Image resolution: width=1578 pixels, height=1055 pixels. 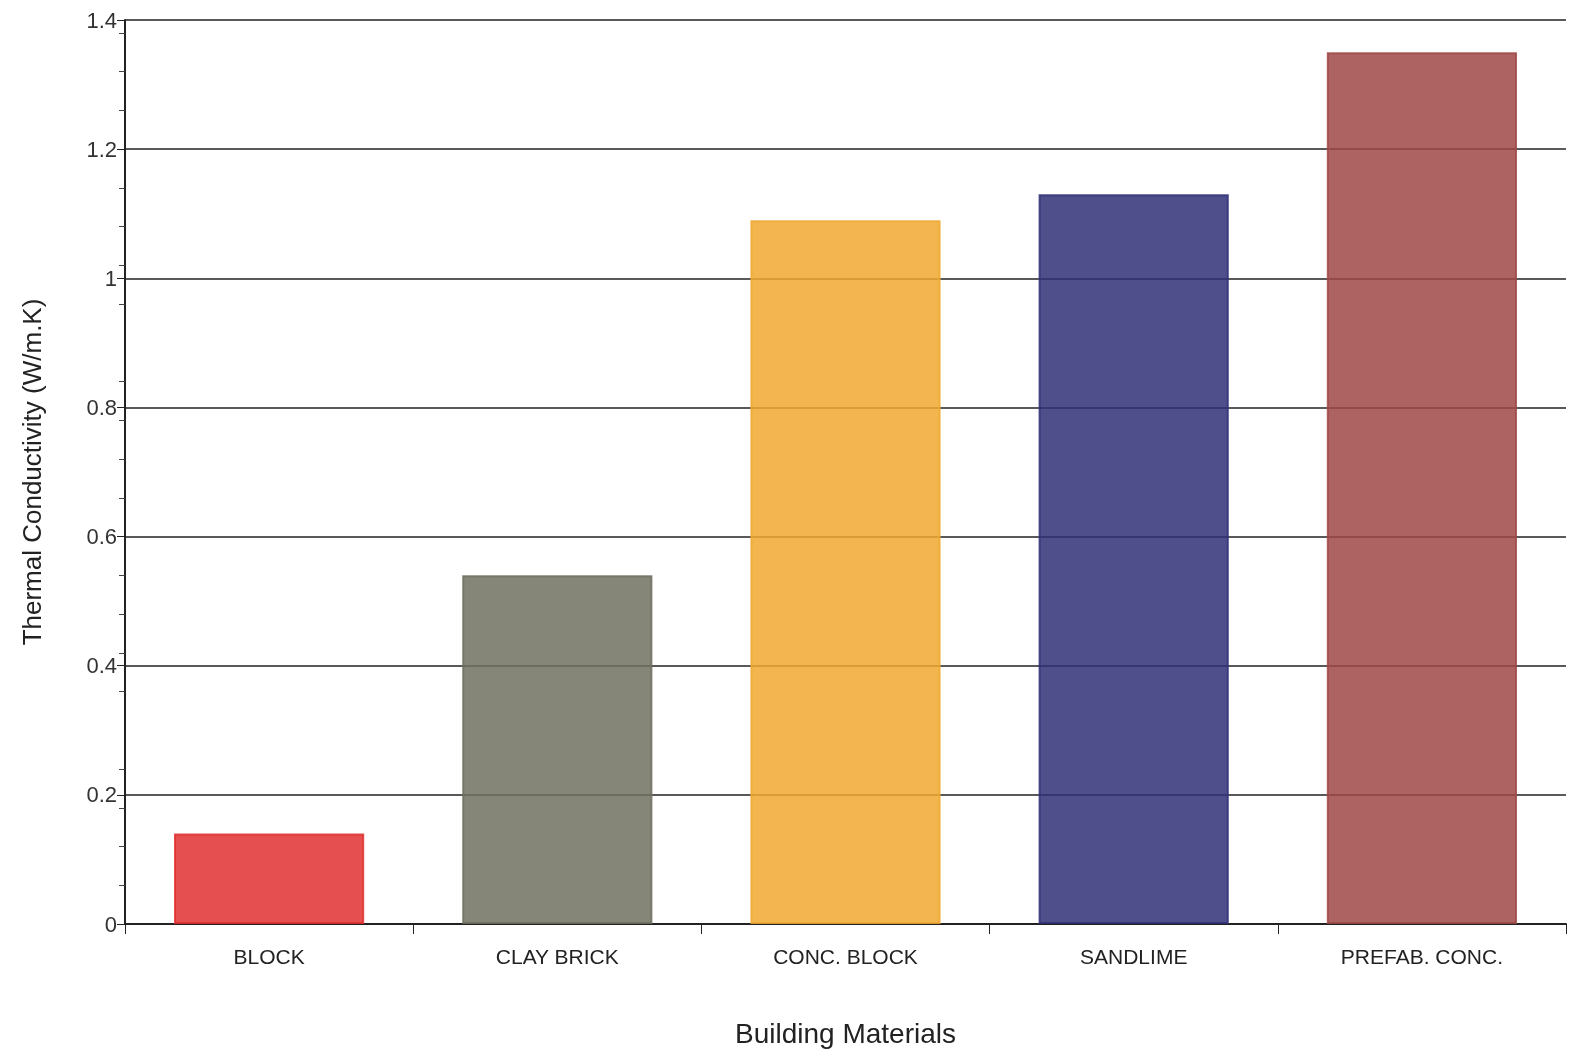 What do you see at coordinates (1134, 956) in the screenshot?
I see `x-tick-label: SANDLIME` at bounding box center [1134, 956].